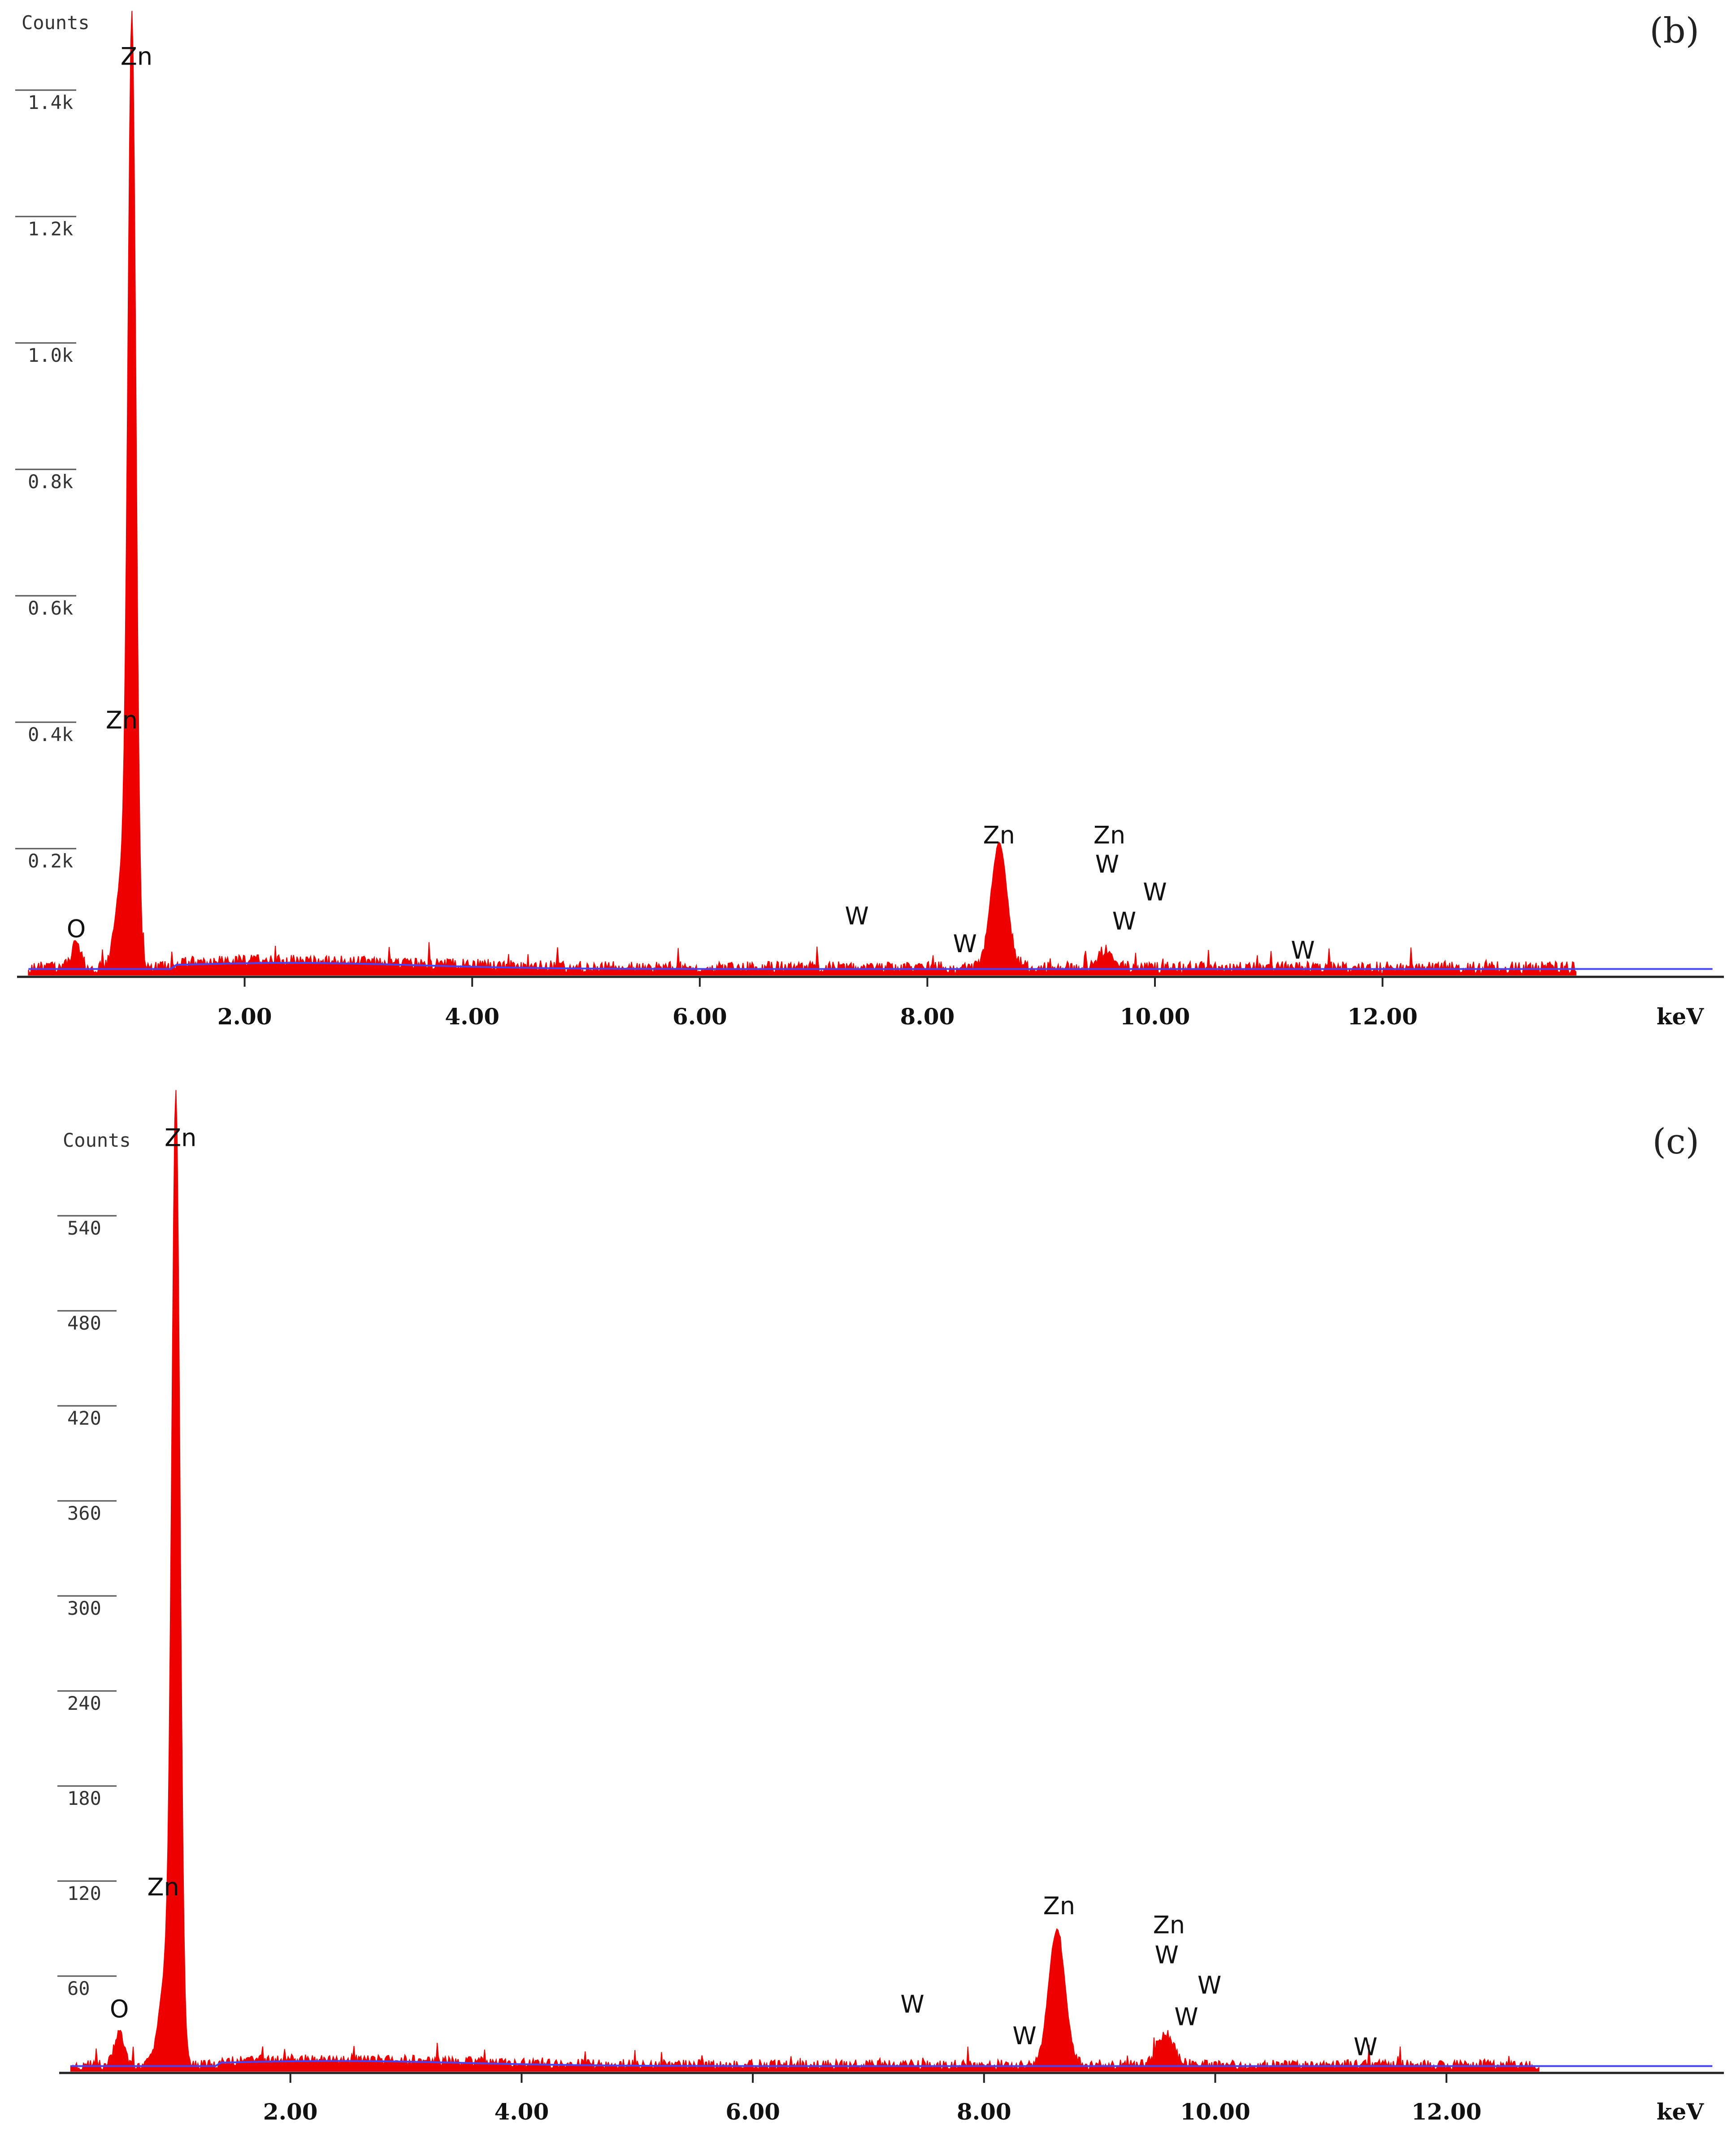  I want to click on y-tick-label: 480, so click(84, 1323).